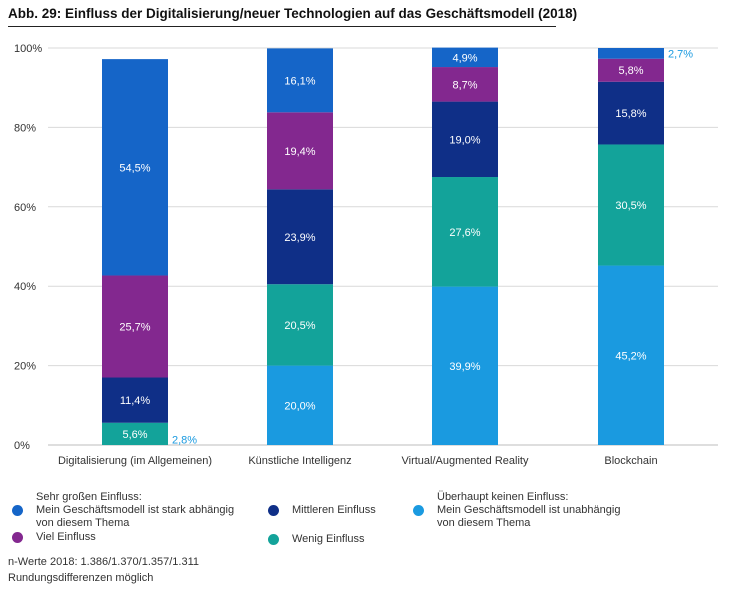  What do you see at coordinates (328, 539) in the screenshot?
I see `legend-label: Wenig Einfluss` at bounding box center [328, 539].